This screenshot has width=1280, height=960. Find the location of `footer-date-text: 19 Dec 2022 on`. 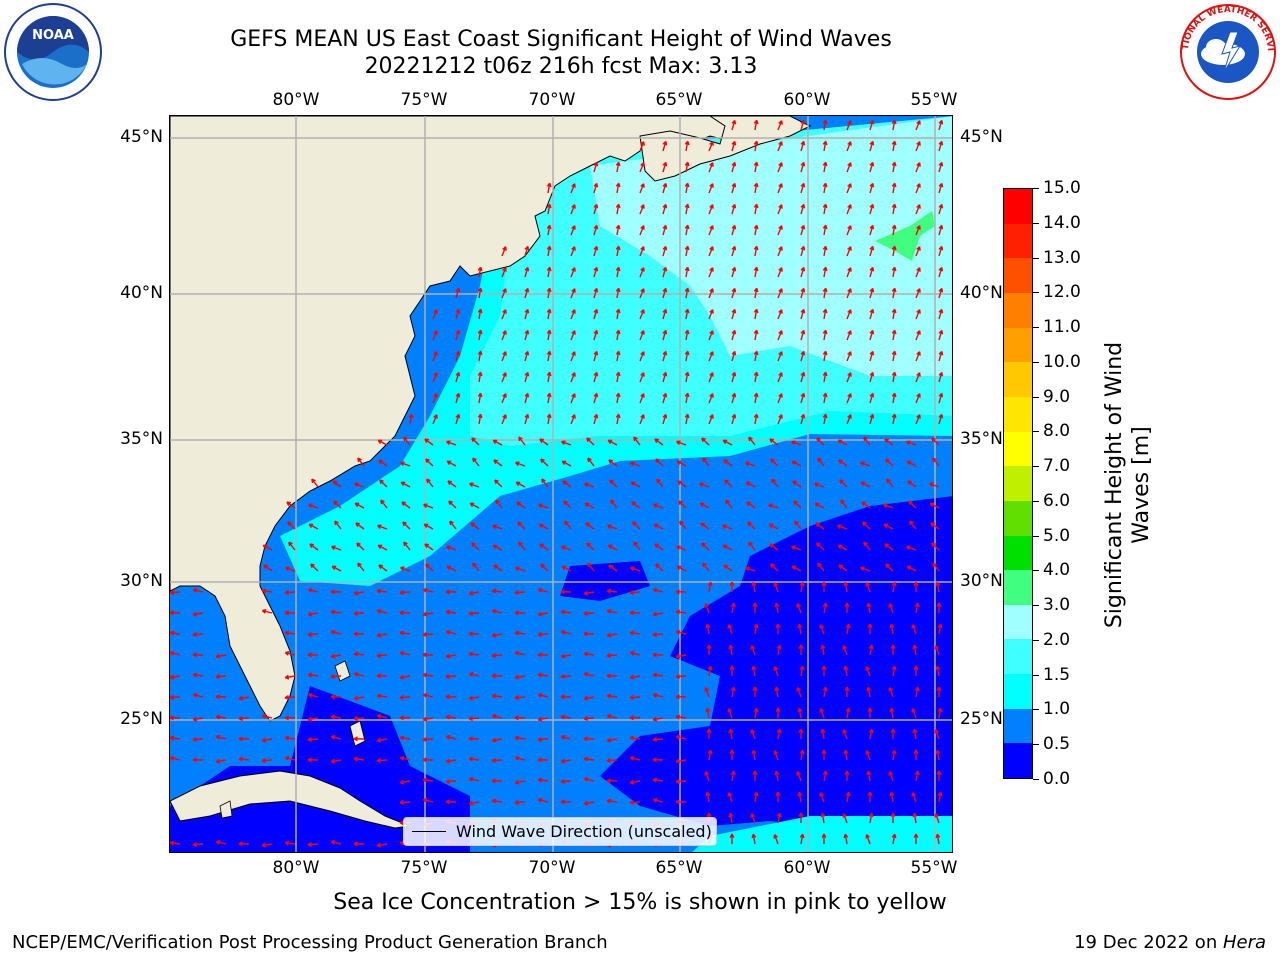

footer-date-text: 19 Dec 2022 on is located at coordinates (1148, 942).